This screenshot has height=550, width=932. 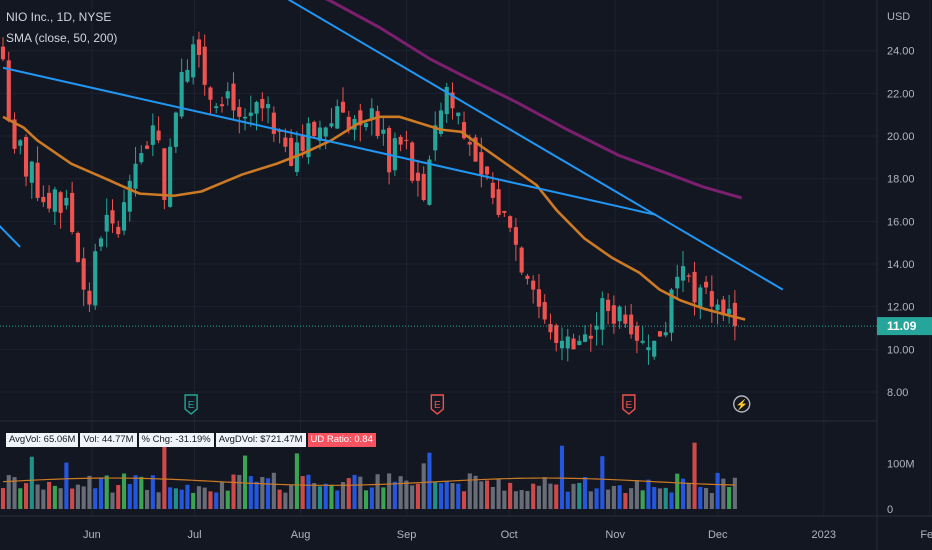 What do you see at coordinates (59, 17) in the screenshot?
I see `symbol-title: NIO Inc., 1D, NYSE` at bounding box center [59, 17].